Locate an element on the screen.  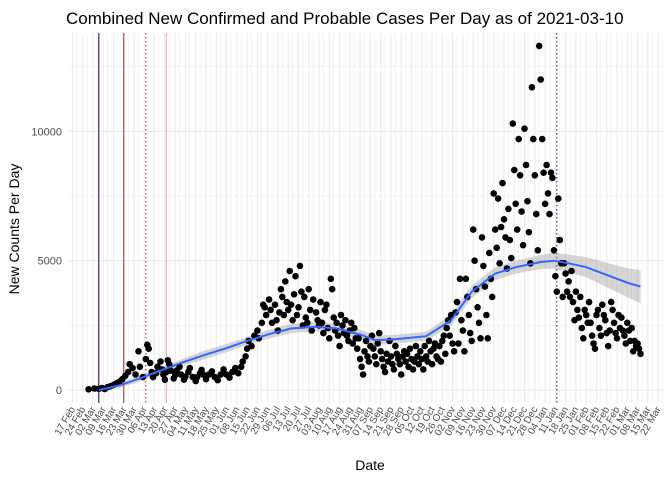
y-tick-label: 10000 is located at coordinates (46, 132).